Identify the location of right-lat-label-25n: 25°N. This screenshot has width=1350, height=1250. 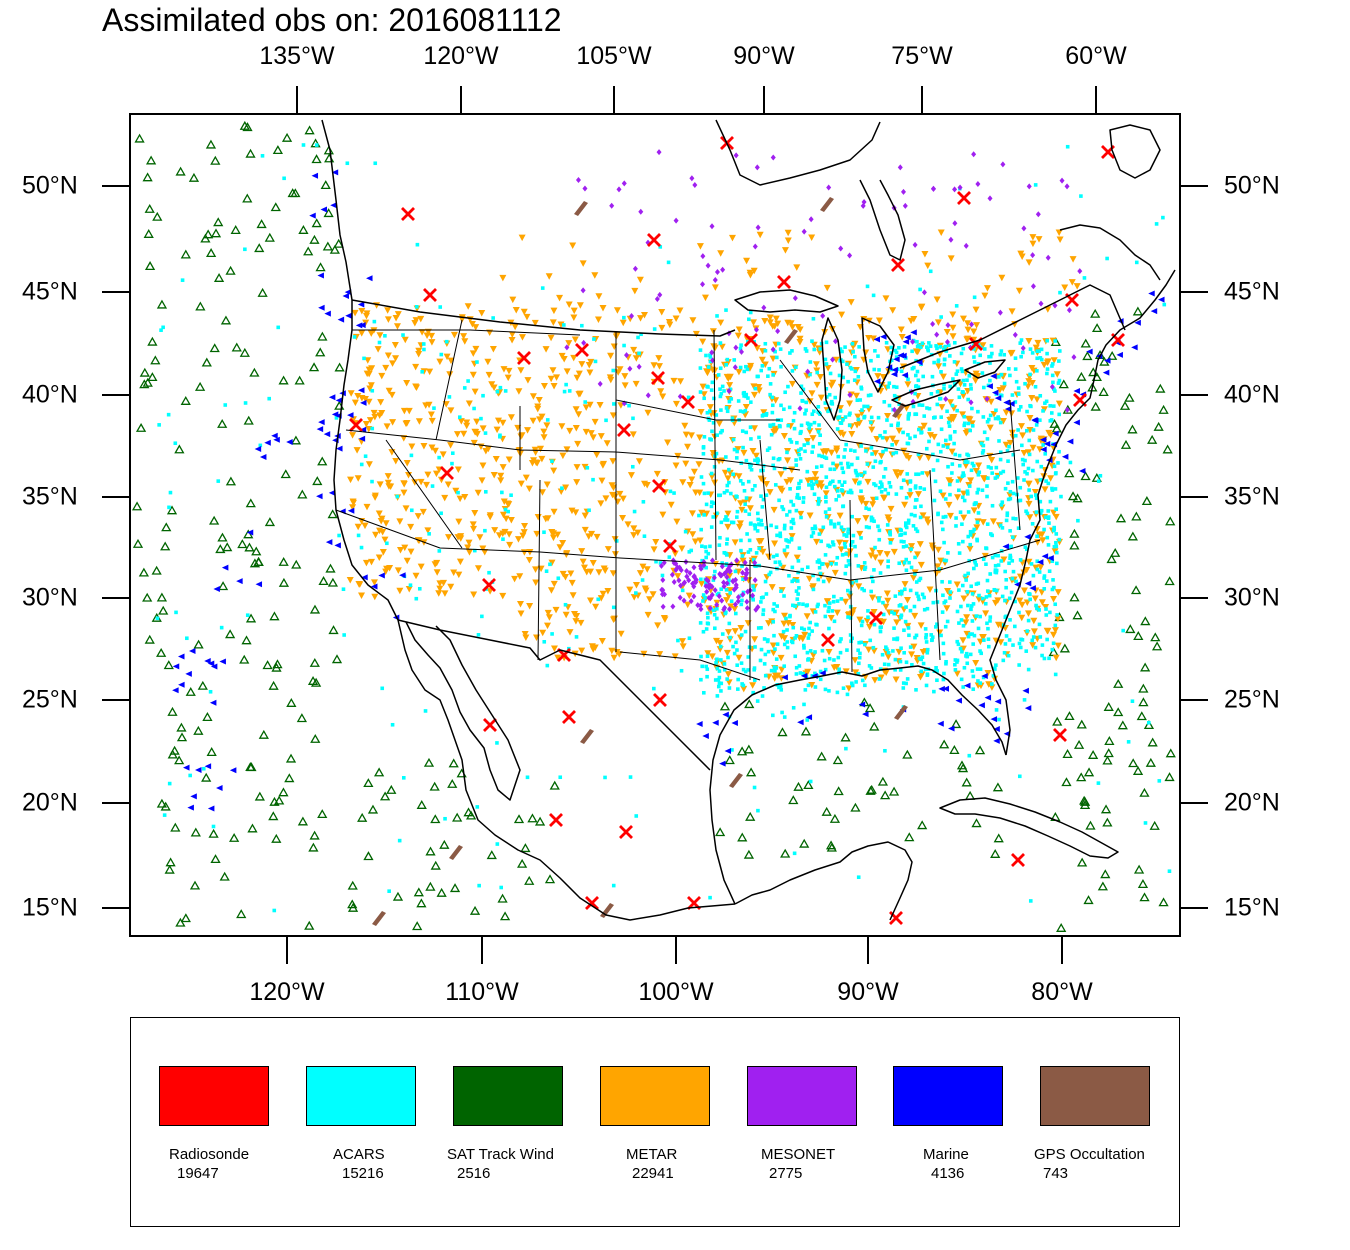
(1252, 699).